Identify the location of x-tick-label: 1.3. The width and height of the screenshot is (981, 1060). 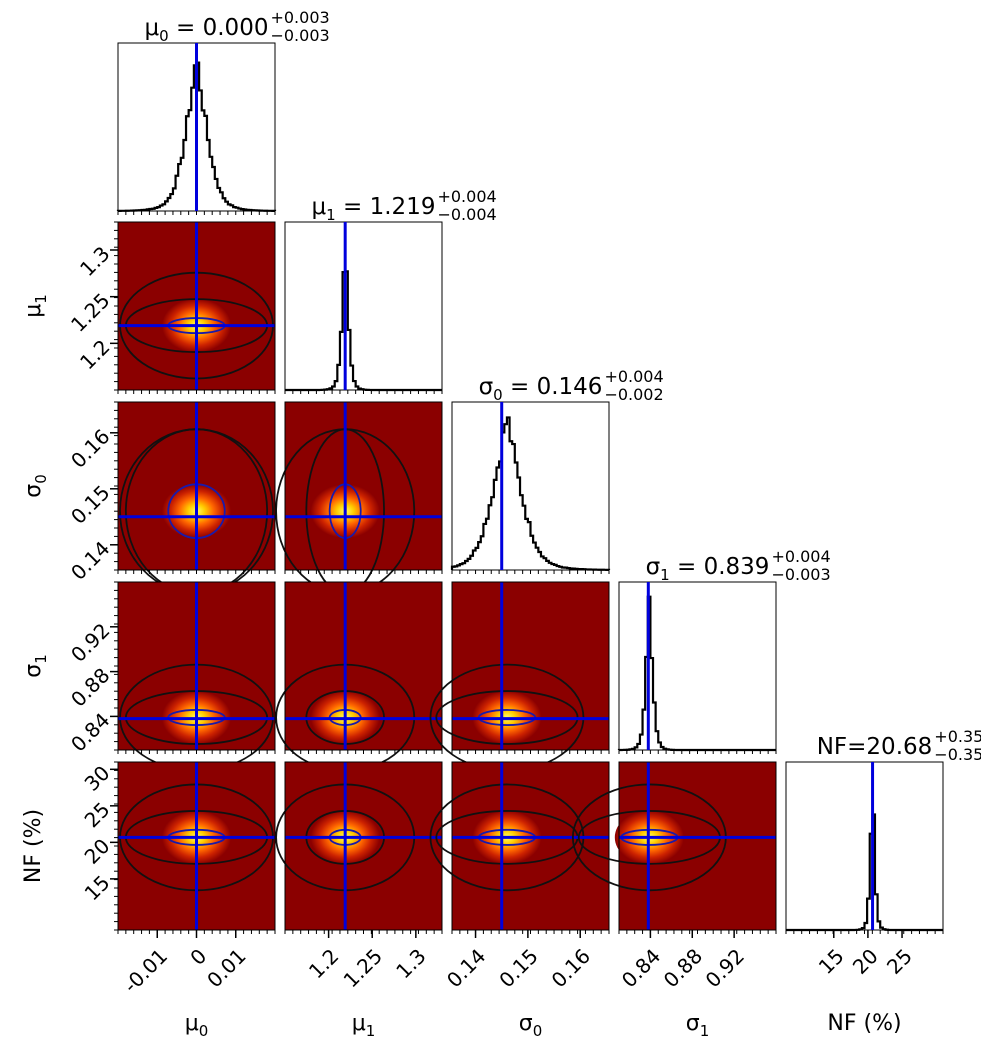
(410, 963).